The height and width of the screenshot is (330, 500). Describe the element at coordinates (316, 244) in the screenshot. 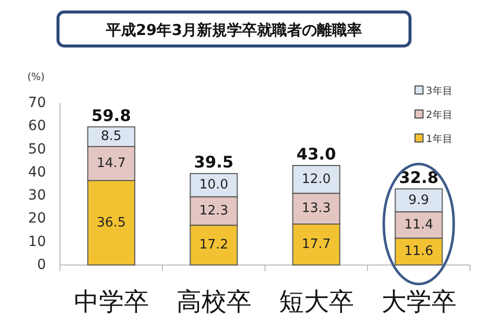

I see `data-label: 17.7` at that location.